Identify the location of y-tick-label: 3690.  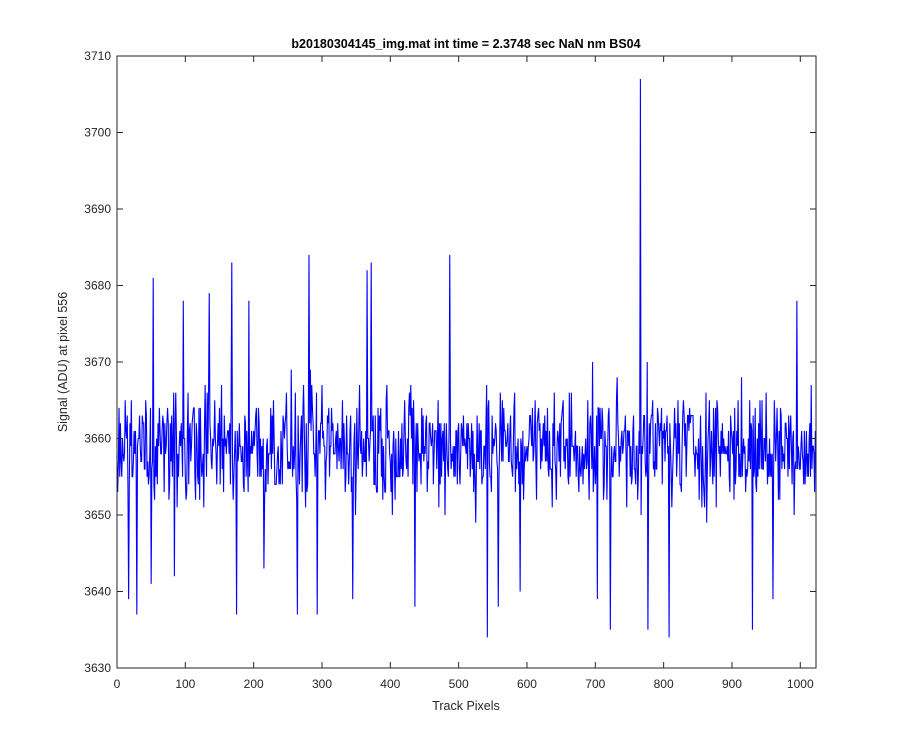
(97, 209).